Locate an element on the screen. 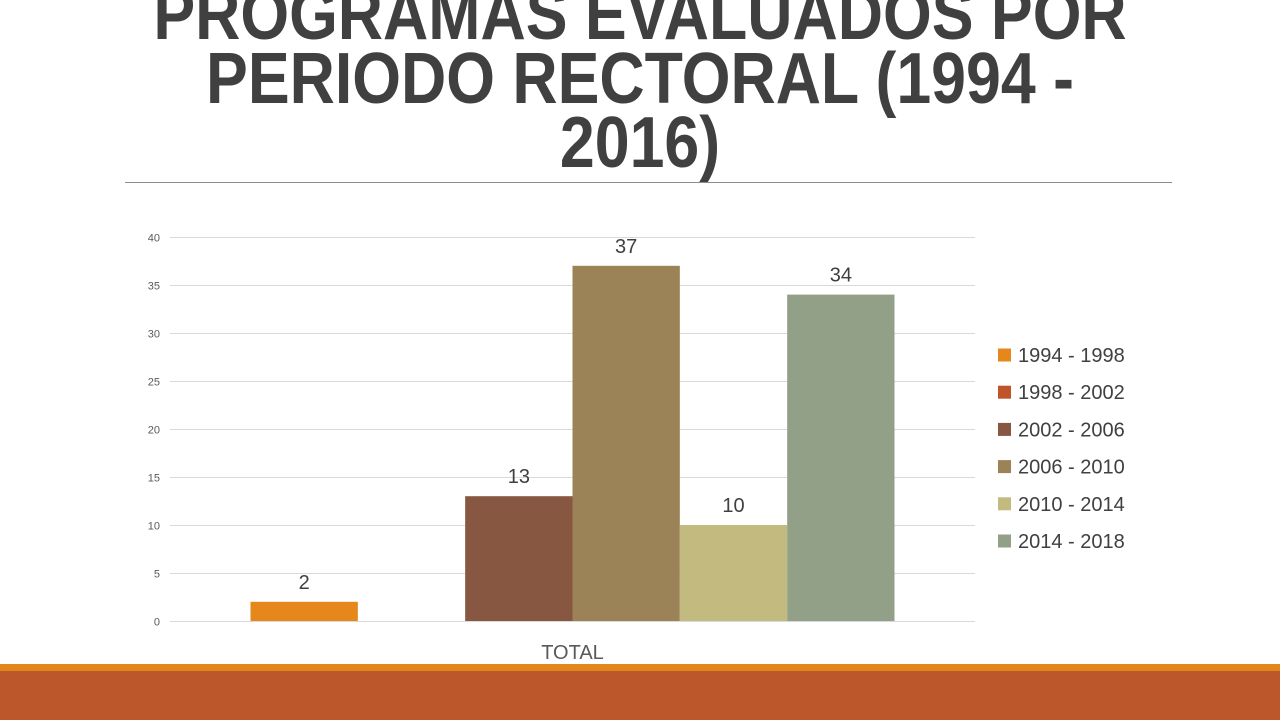 The width and height of the screenshot is (1280, 720). y-tick-label: 40 is located at coordinates (154, 239).